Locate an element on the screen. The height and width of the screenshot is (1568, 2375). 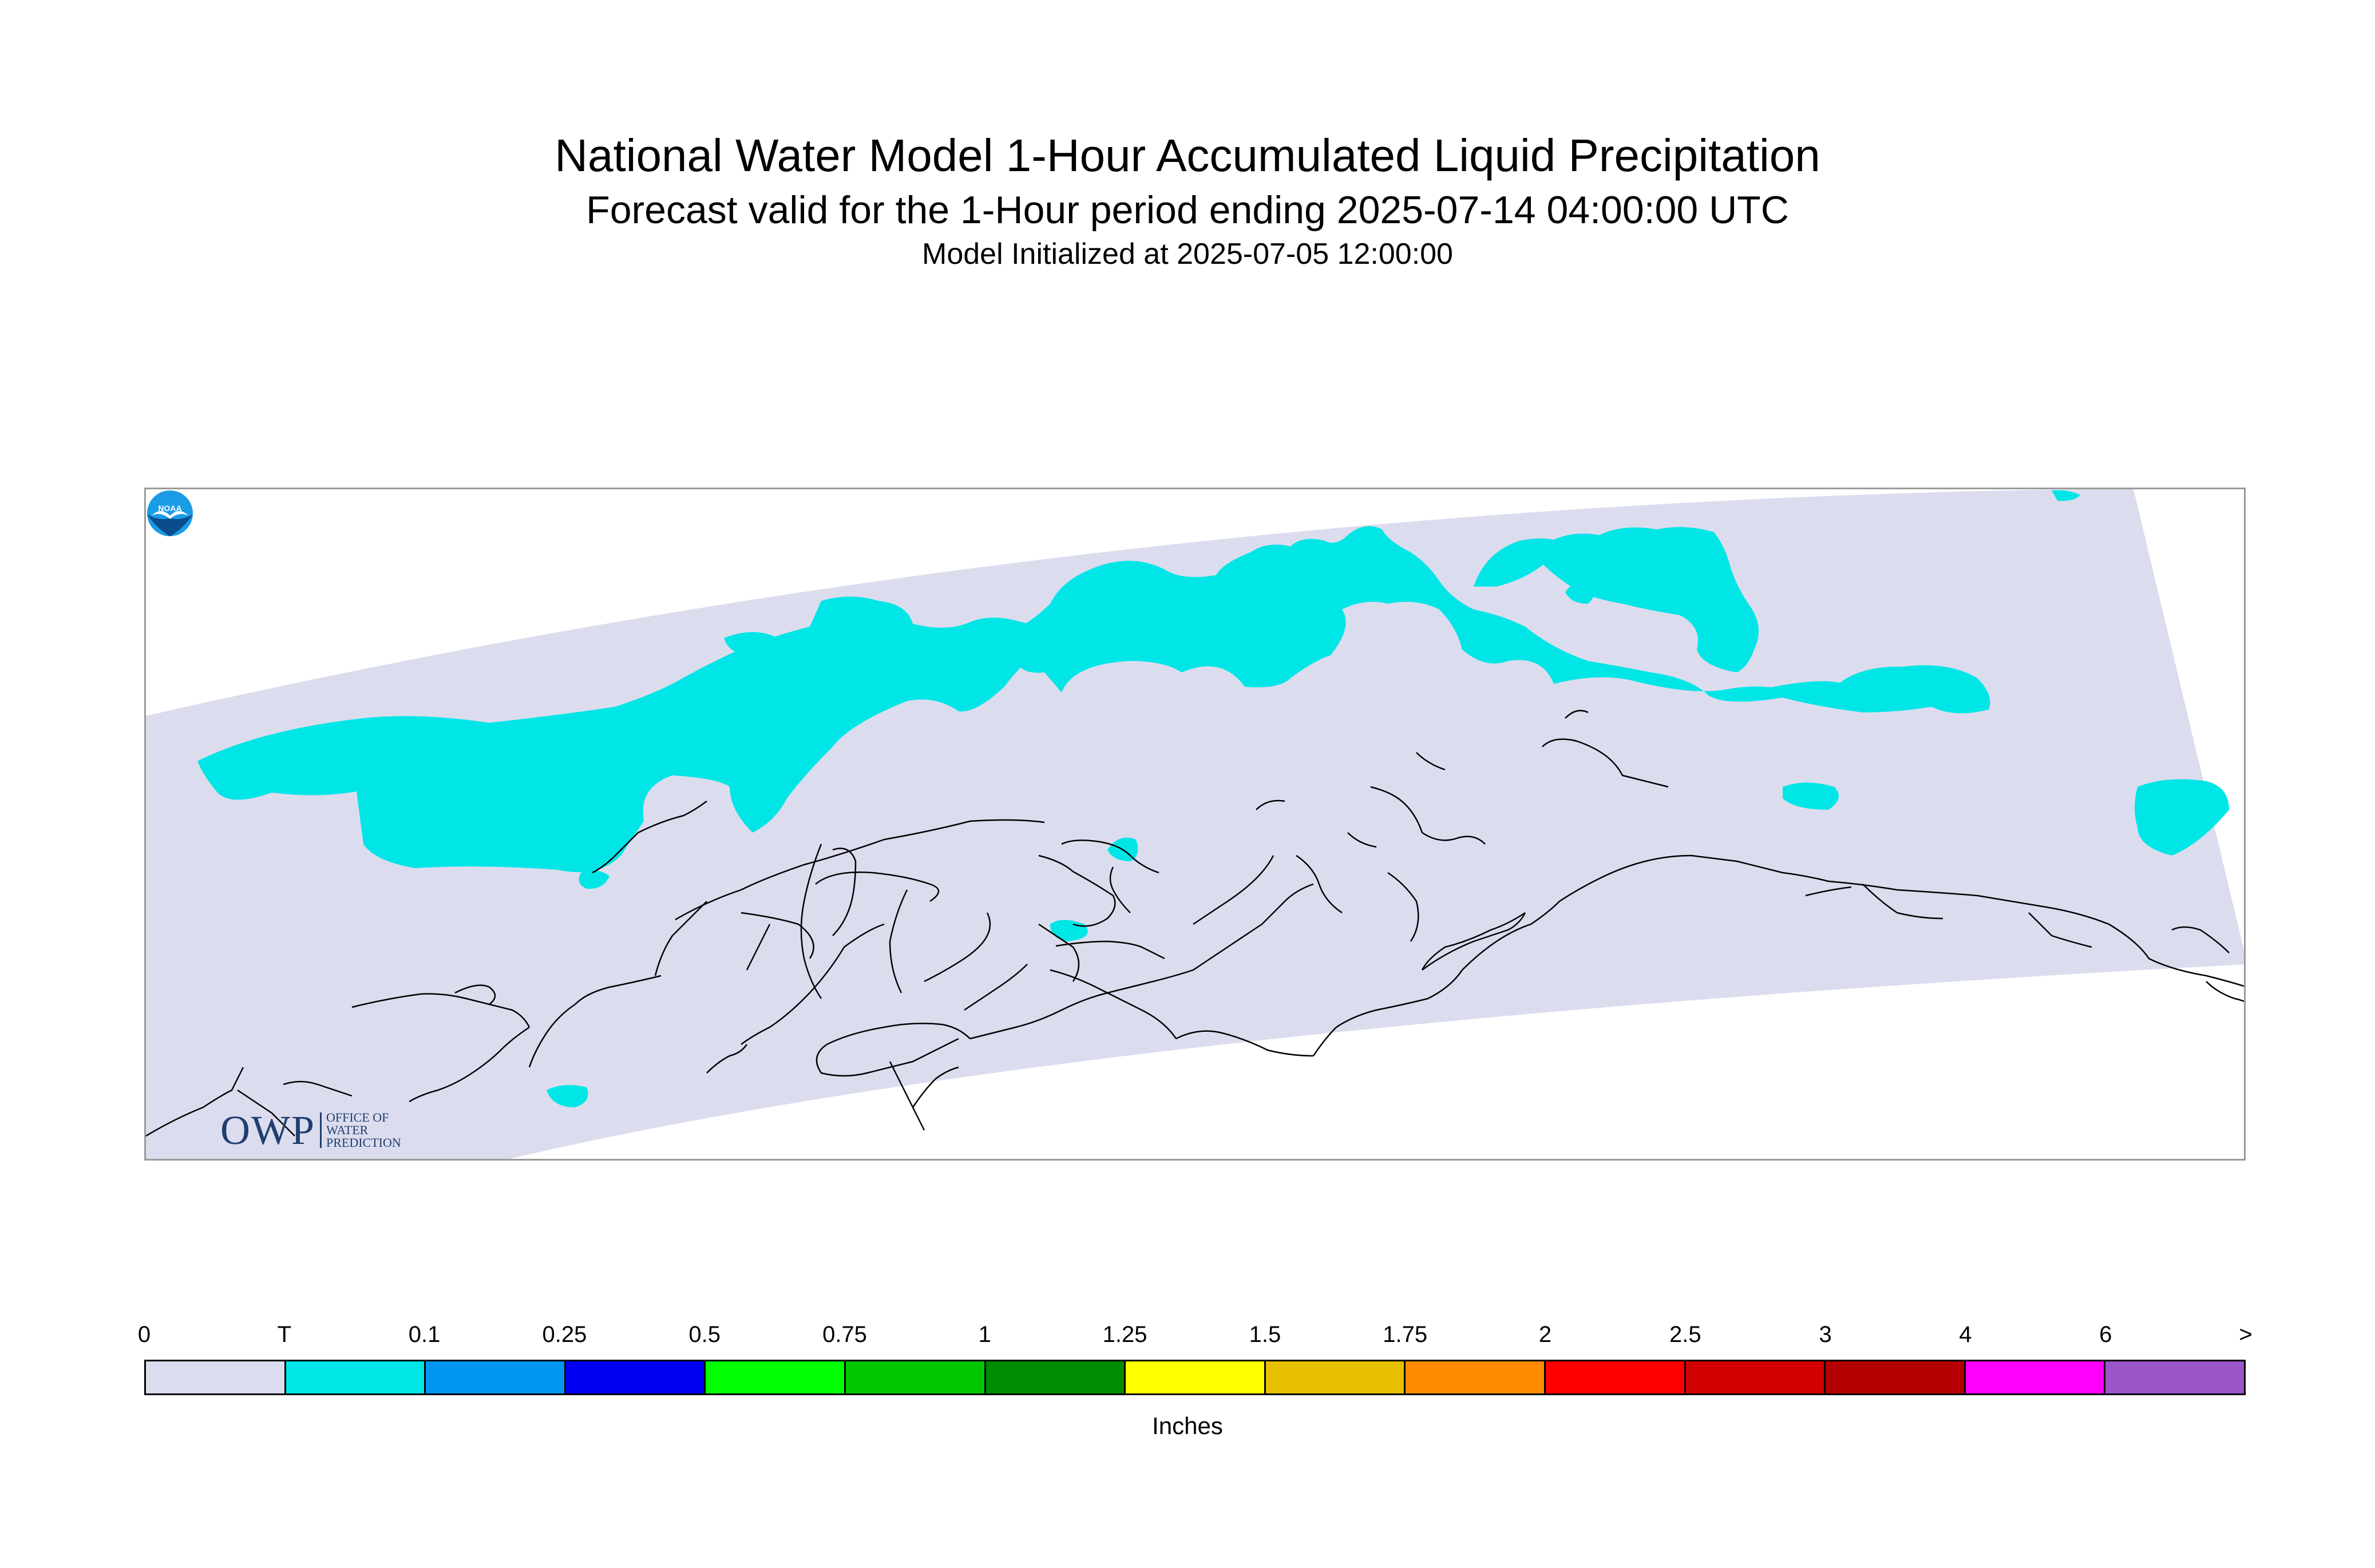
legend-tick-label: 3 is located at coordinates (1826, 1334).